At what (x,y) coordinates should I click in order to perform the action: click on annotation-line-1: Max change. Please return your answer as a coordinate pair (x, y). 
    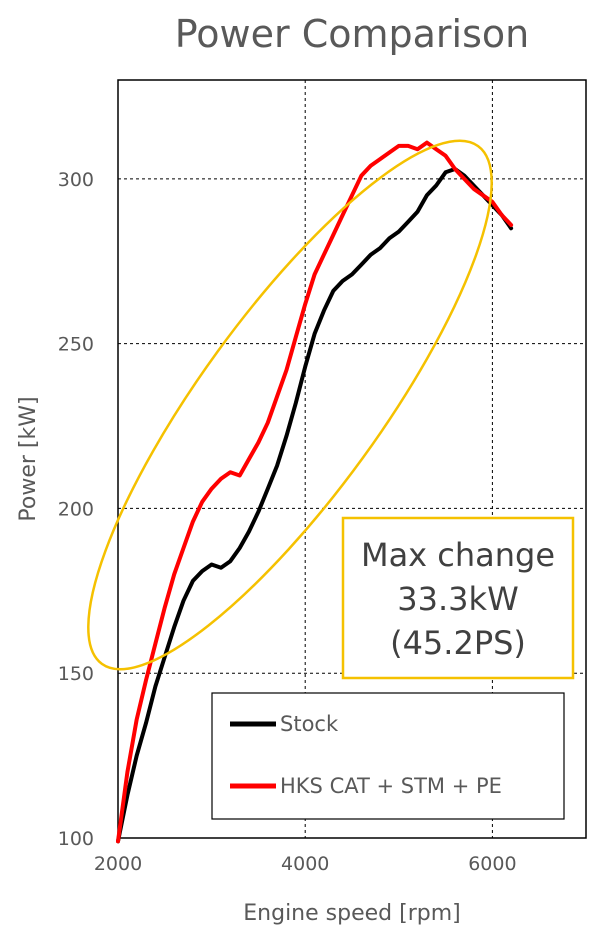
    Looking at the image, I should click on (458, 555).